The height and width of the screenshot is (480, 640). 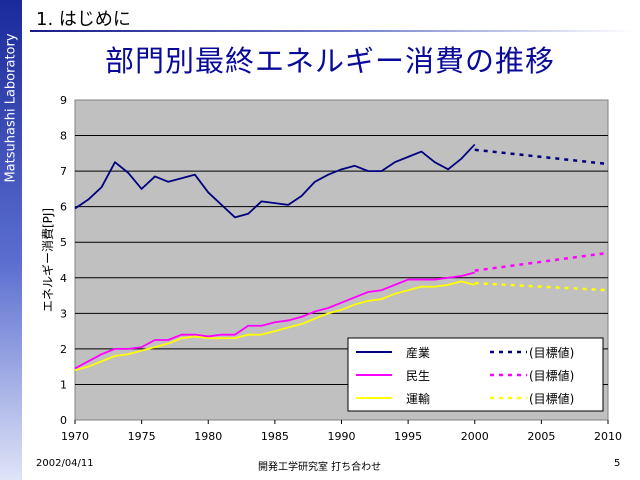 What do you see at coordinates (608, 436) in the screenshot?
I see `x-tick-label: 2010` at bounding box center [608, 436].